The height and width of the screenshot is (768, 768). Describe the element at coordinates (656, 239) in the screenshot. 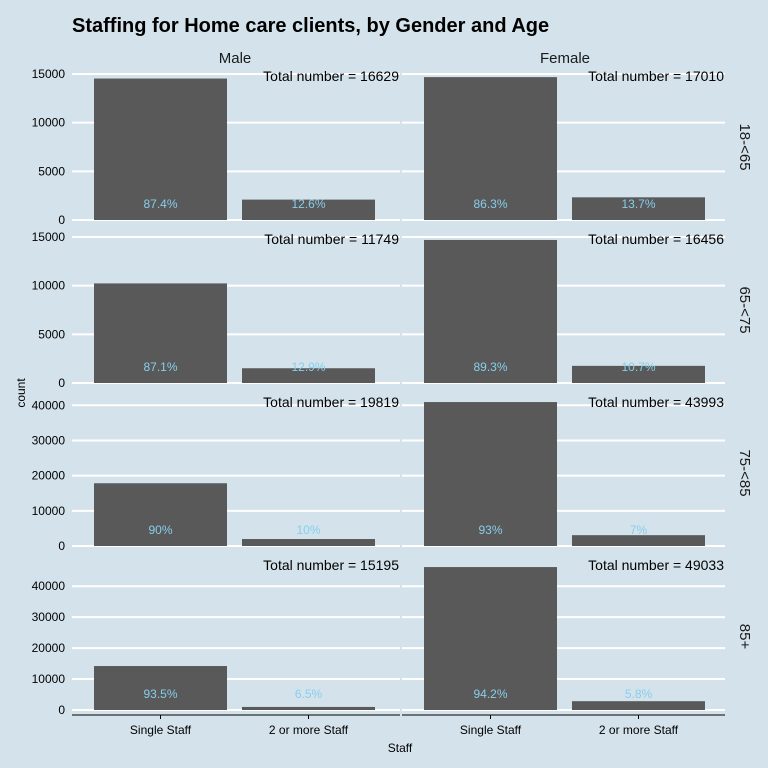

I see `total-number-label: Total number = 16456` at that location.